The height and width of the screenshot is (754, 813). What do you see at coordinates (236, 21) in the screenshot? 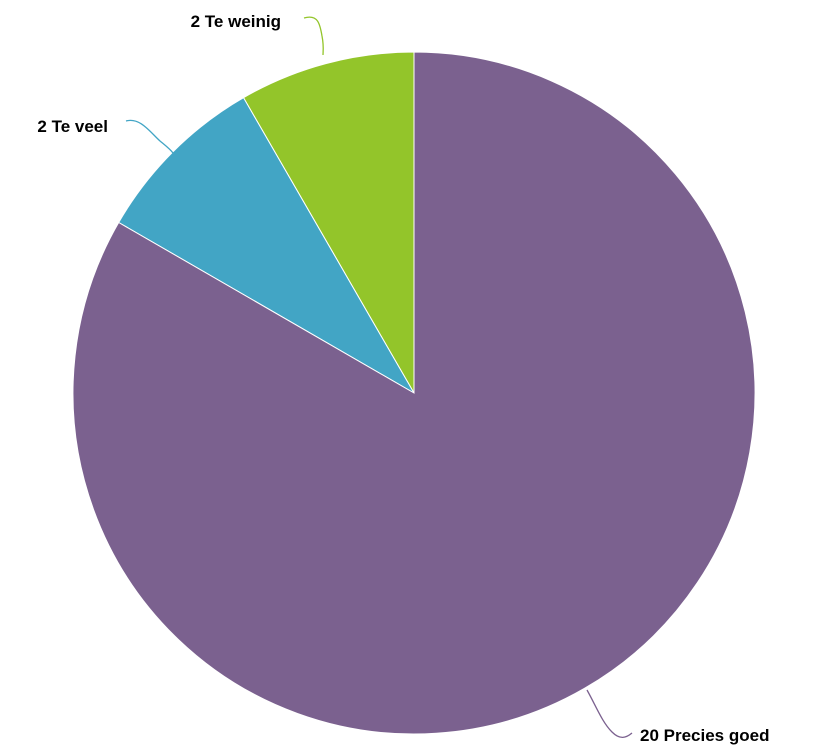
I see `data-label-te-weinig: 2 Te weinig` at bounding box center [236, 21].